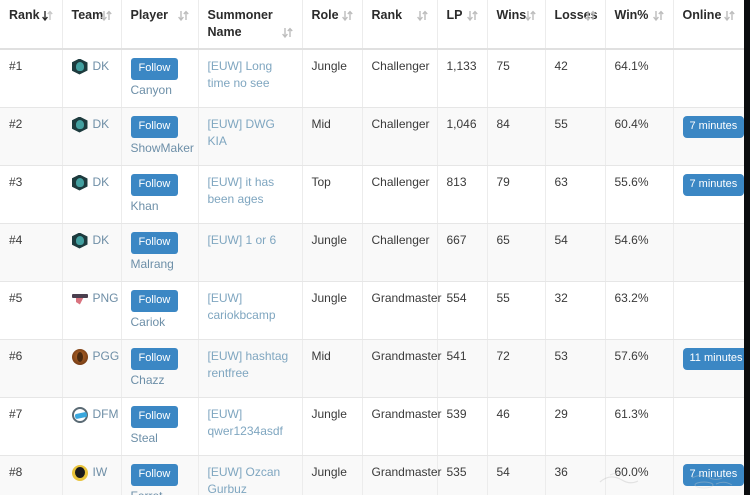 This screenshot has height=495, width=750. Describe the element at coordinates (92, 310) in the screenshot. I see `cell-team: PNG` at that location.